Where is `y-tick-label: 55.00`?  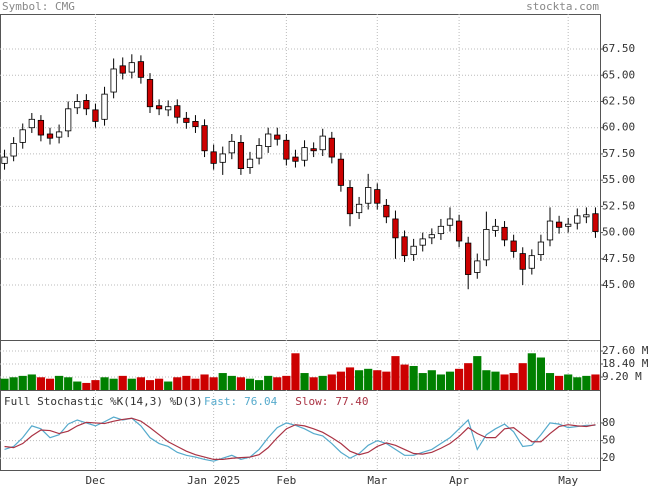
y-tick-label: 55.00 is located at coordinates (618, 179).